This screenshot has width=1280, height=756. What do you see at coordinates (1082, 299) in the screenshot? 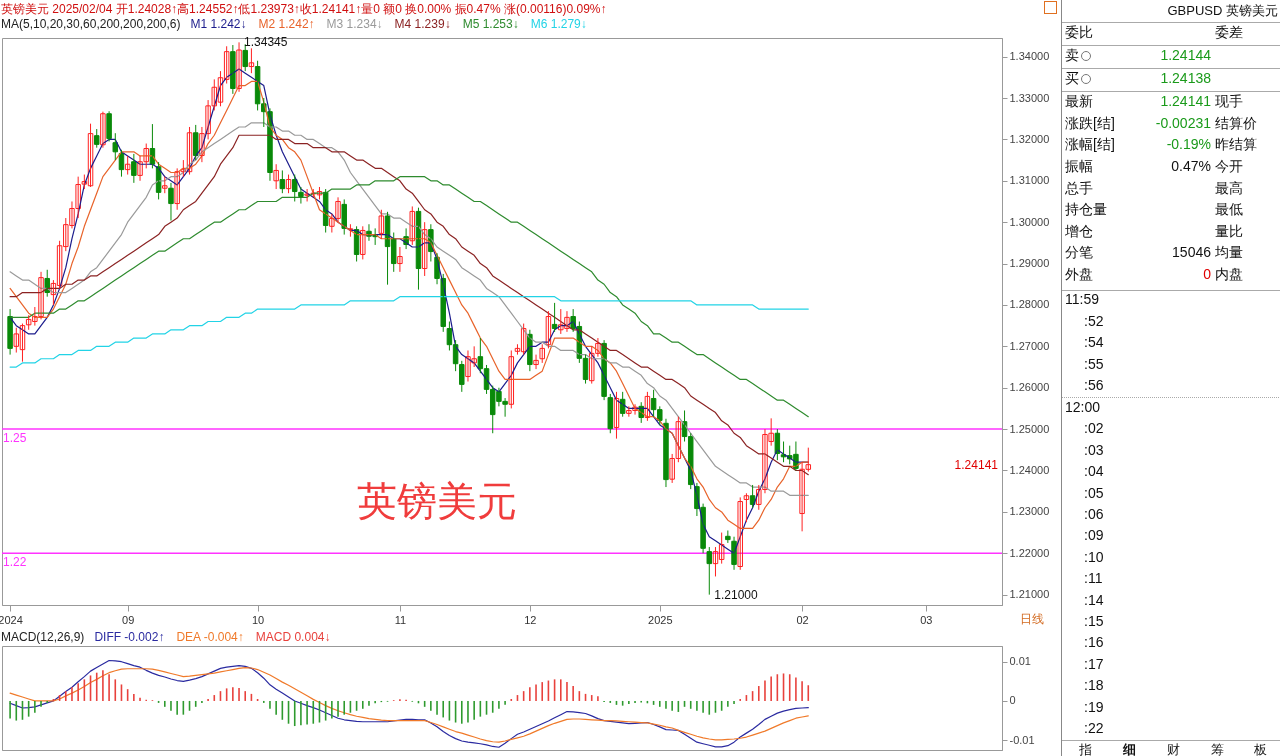
I see `text: 11:59` at bounding box center [1082, 299].